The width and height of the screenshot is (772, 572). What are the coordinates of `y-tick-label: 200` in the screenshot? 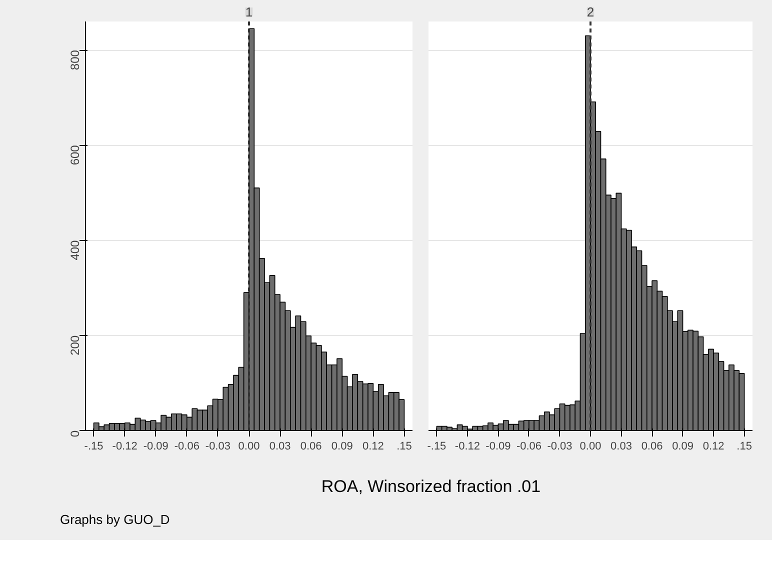 It's located at (75, 345).